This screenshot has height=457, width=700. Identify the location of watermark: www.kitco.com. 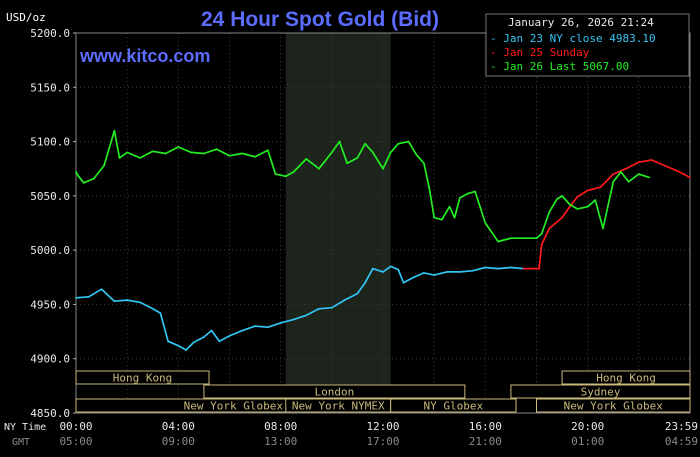
(144, 56).